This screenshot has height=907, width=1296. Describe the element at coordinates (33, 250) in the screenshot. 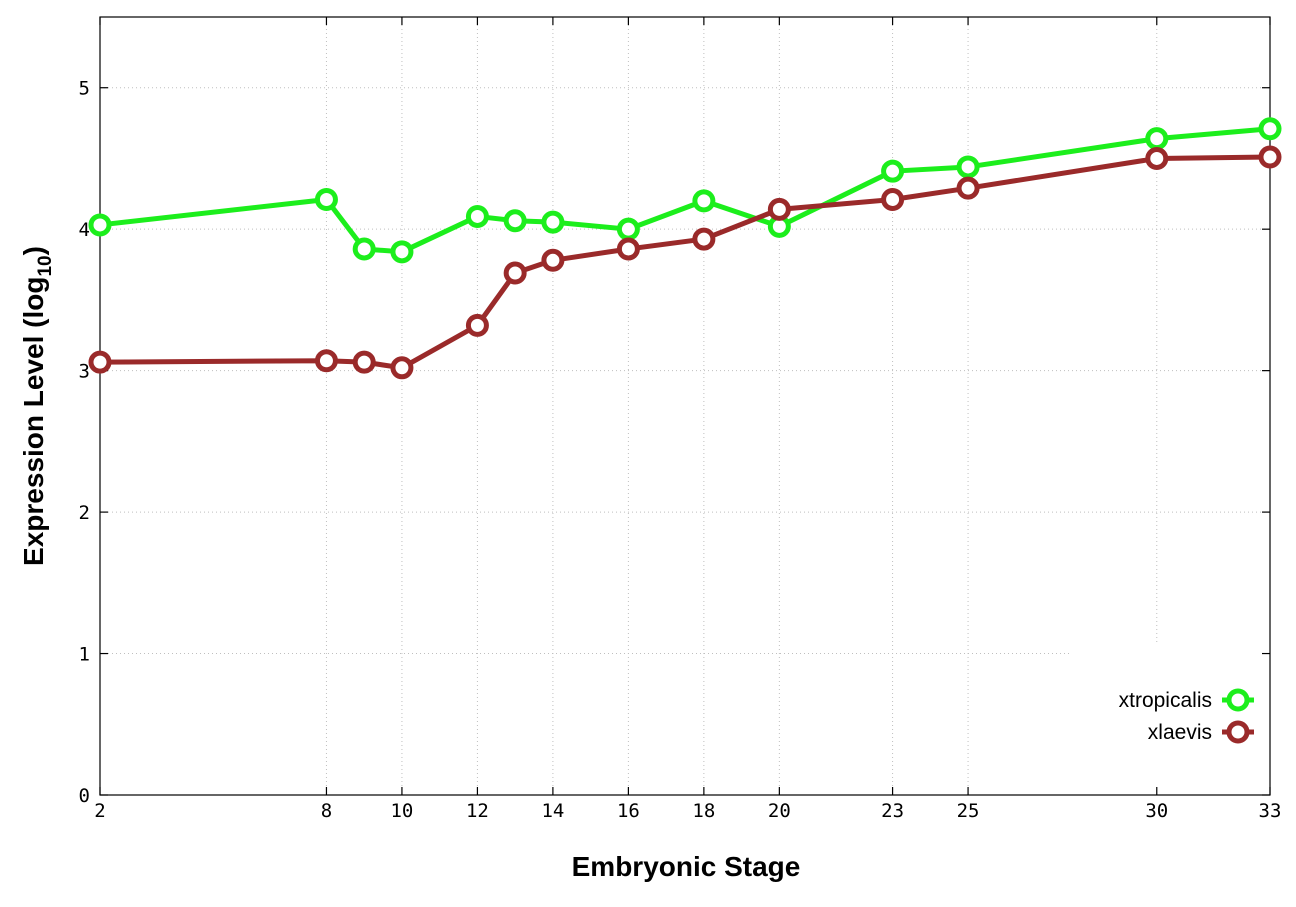

I see `y-axis-title-close: )` at that location.